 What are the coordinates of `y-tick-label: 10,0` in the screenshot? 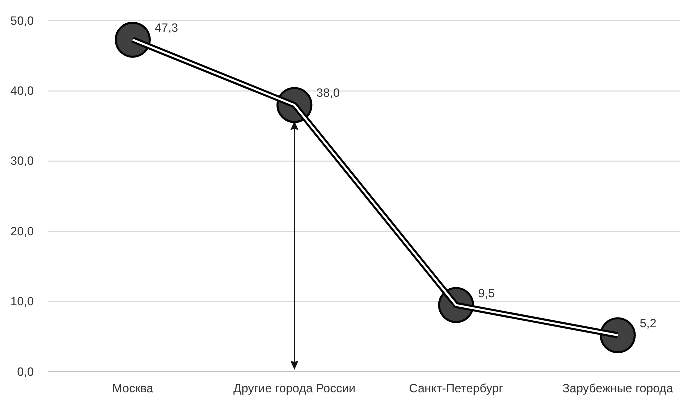 It's located at (22, 301).